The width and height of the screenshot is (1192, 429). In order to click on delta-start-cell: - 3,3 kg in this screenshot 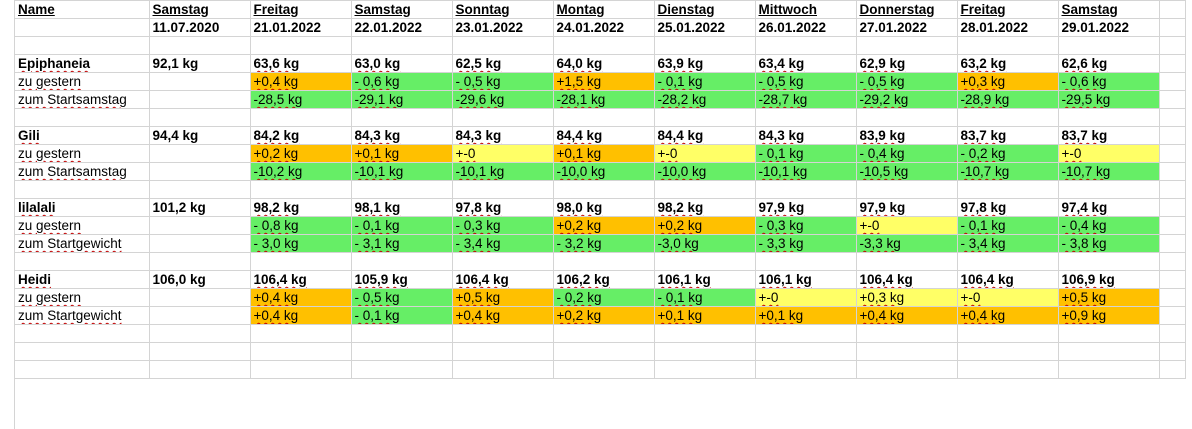, I will do `click(806, 243)`.